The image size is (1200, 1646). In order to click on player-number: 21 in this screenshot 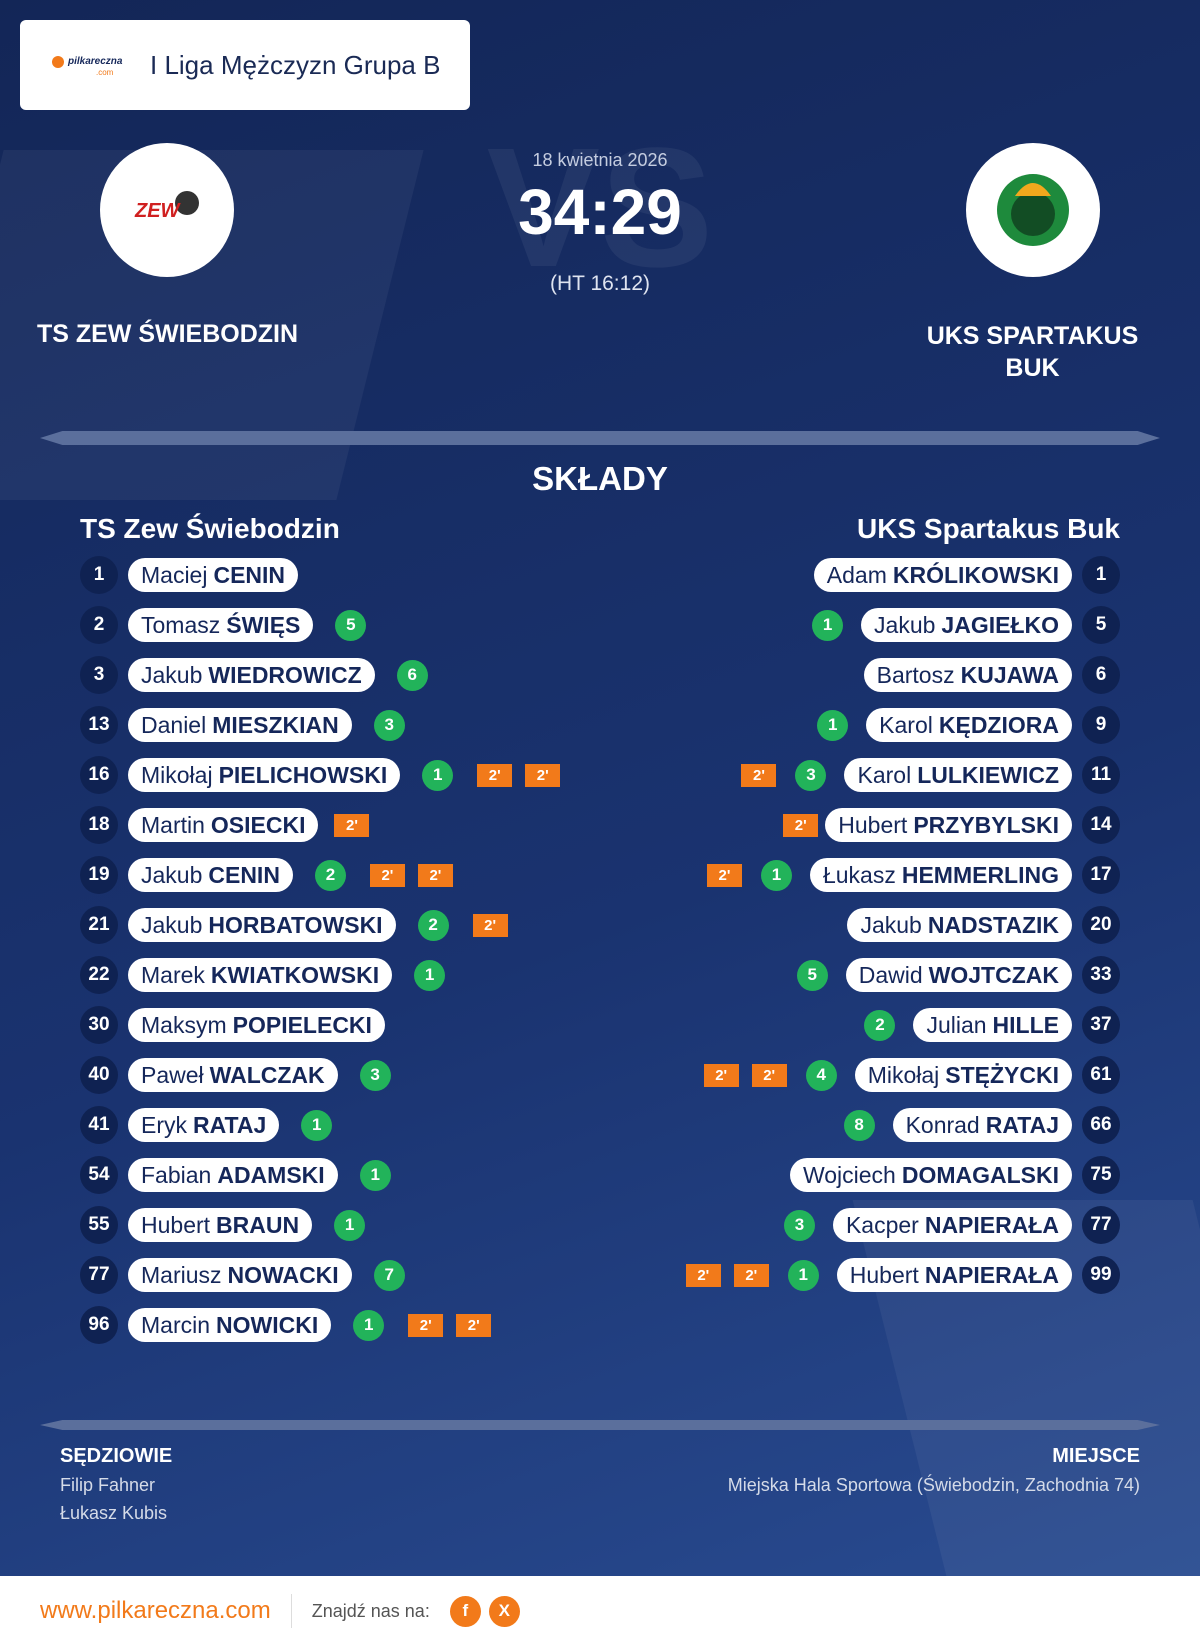, I will do `click(99, 925)`.